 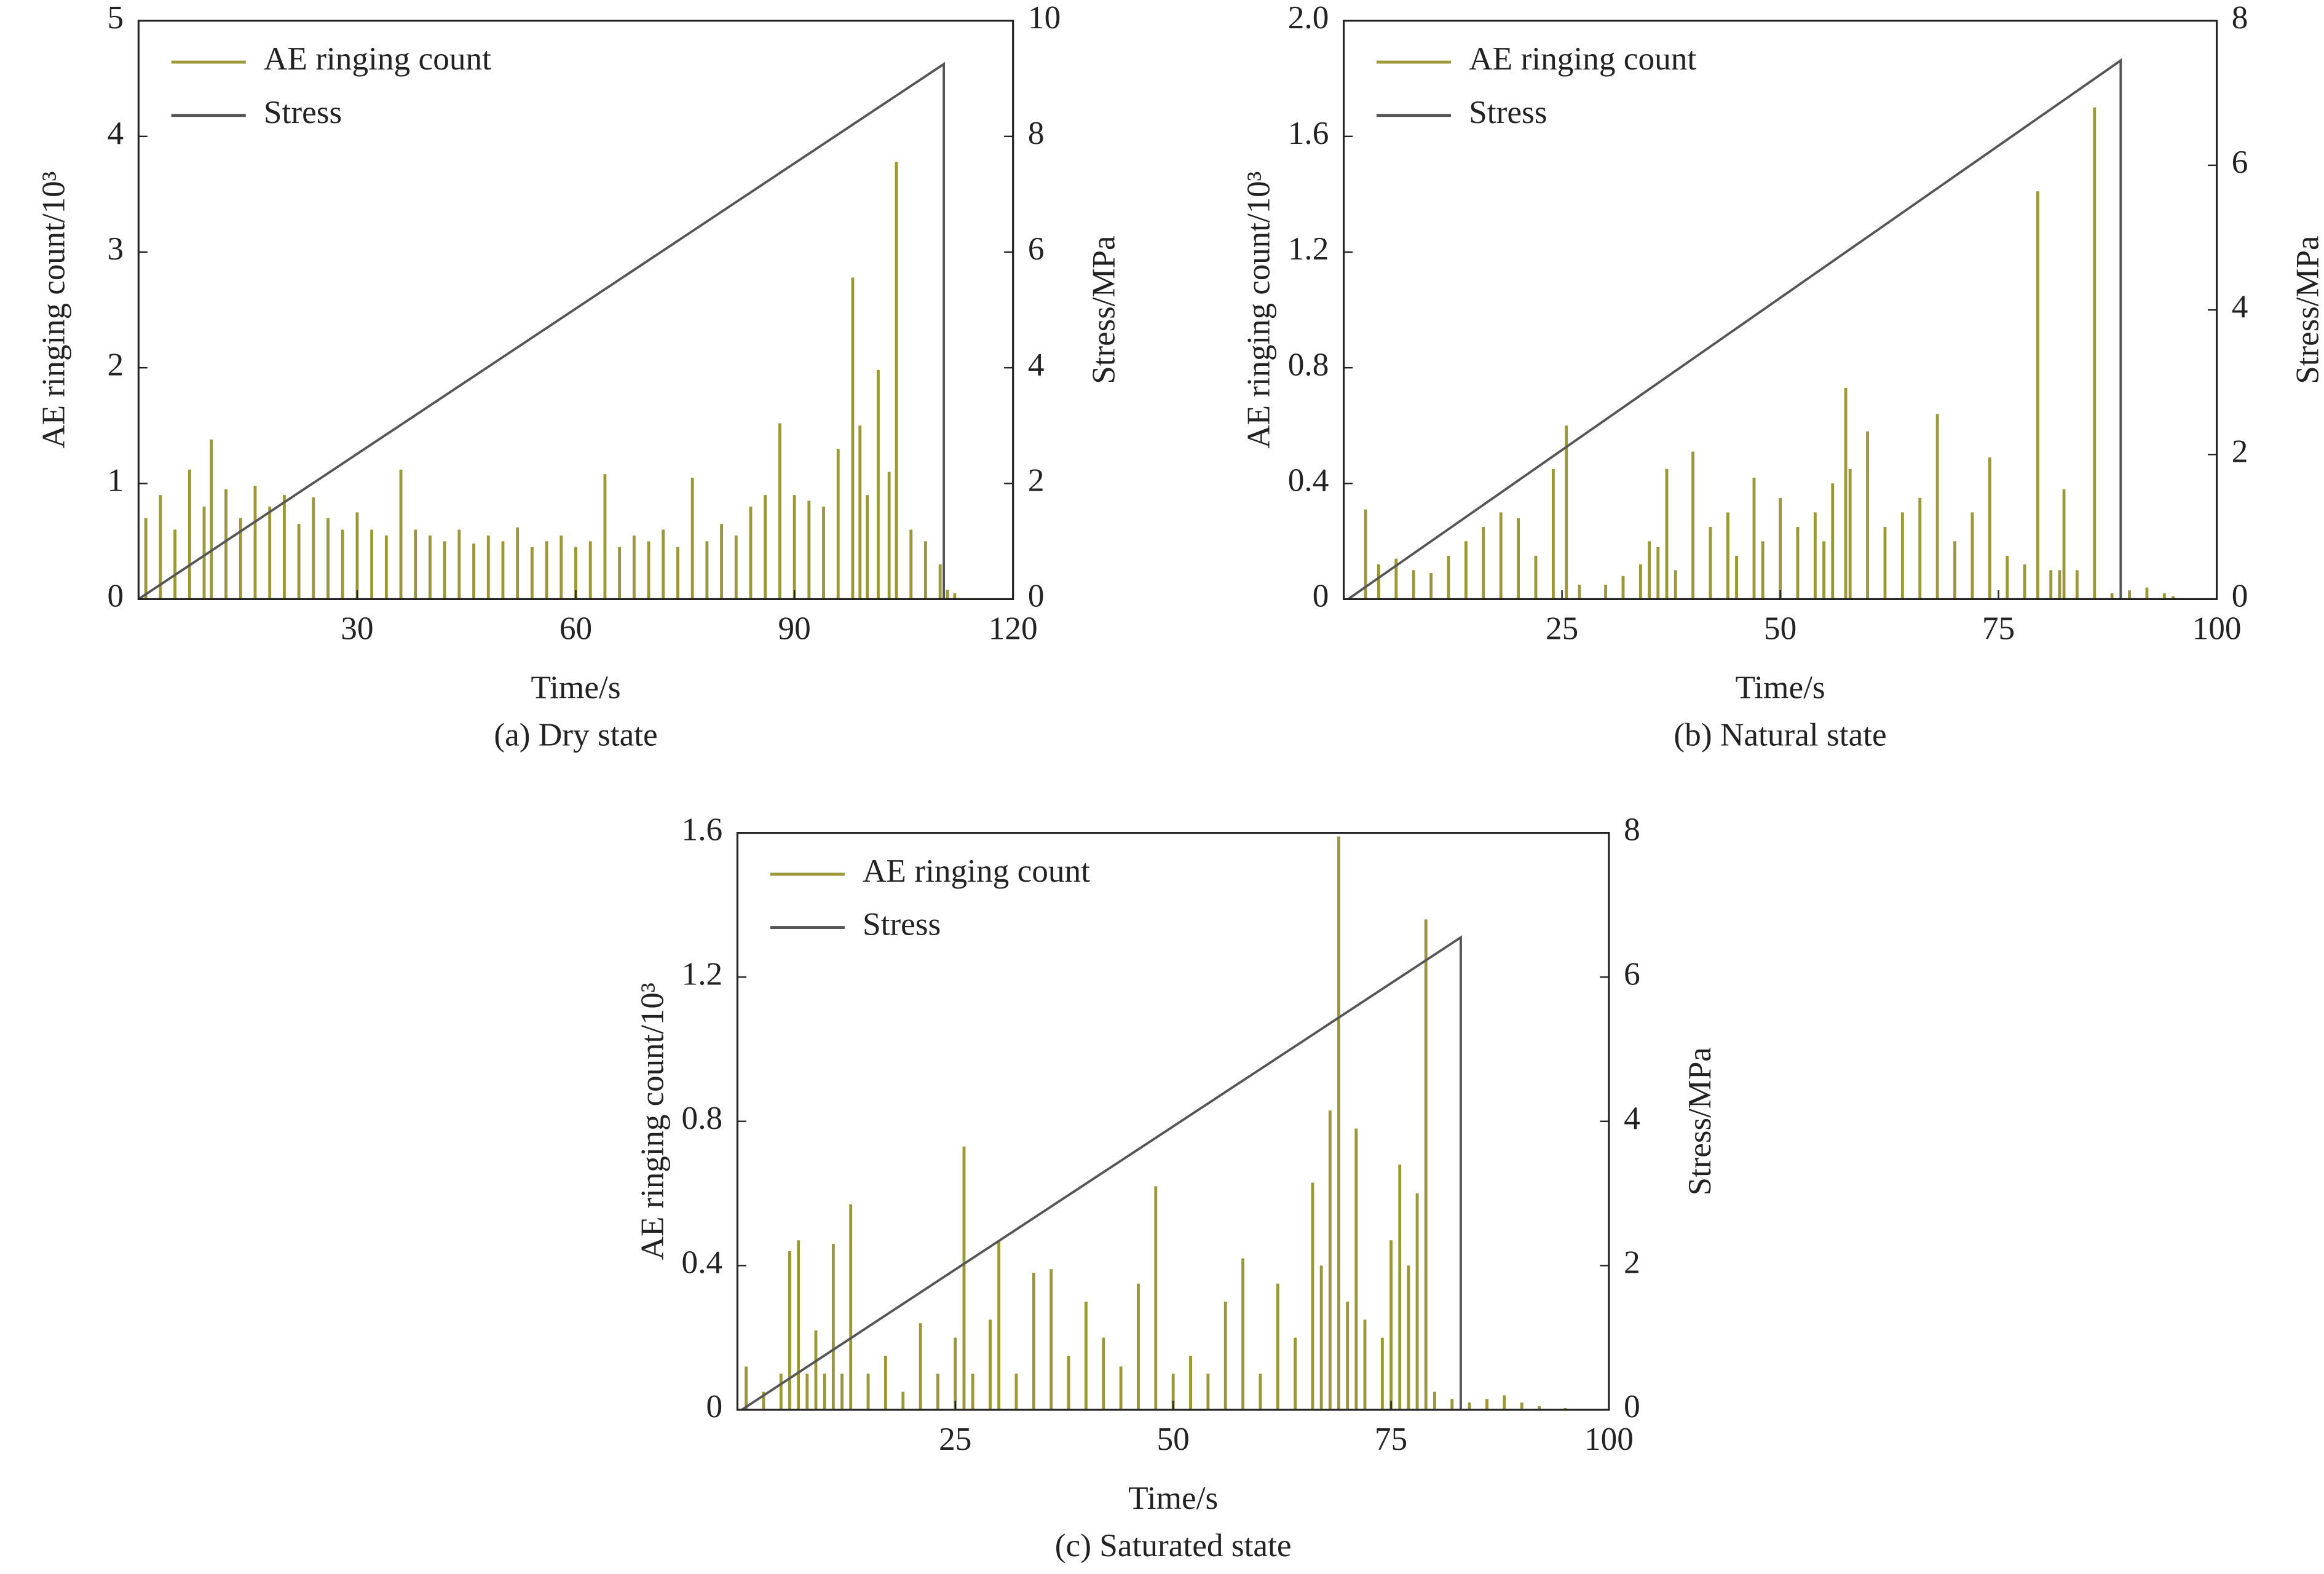 What do you see at coordinates (115, 481) in the screenshot?
I see `y-tick-label: 1` at bounding box center [115, 481].